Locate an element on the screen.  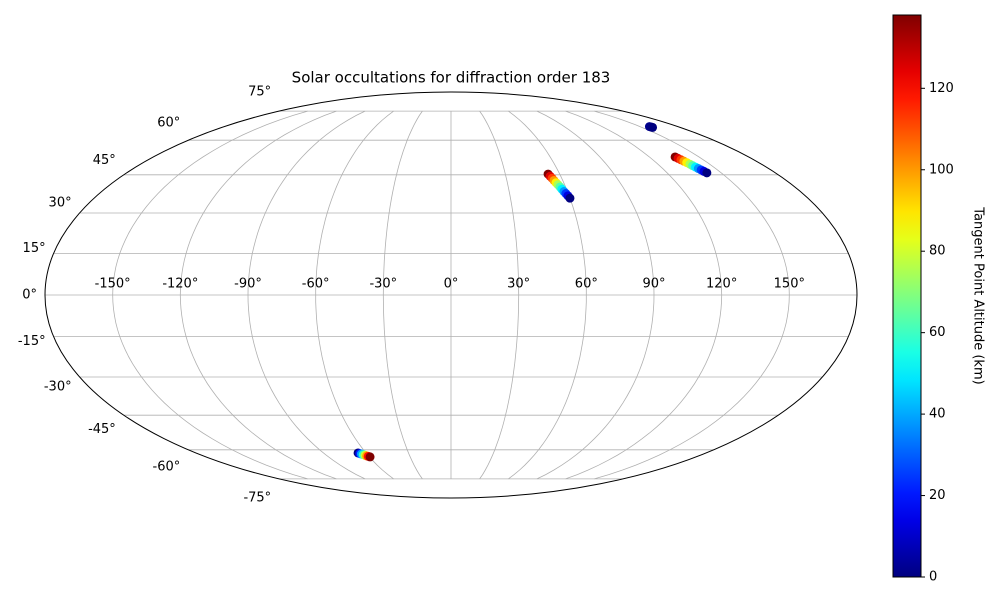
x-tick-label: -30° is located at coordinates (383, 284).